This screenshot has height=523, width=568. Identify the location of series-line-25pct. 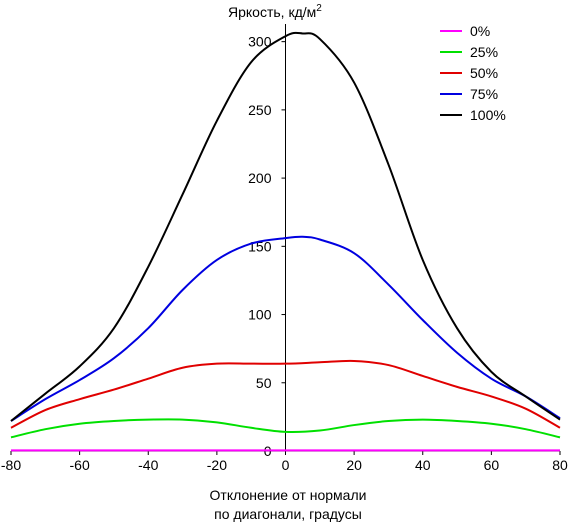
(285, 428).